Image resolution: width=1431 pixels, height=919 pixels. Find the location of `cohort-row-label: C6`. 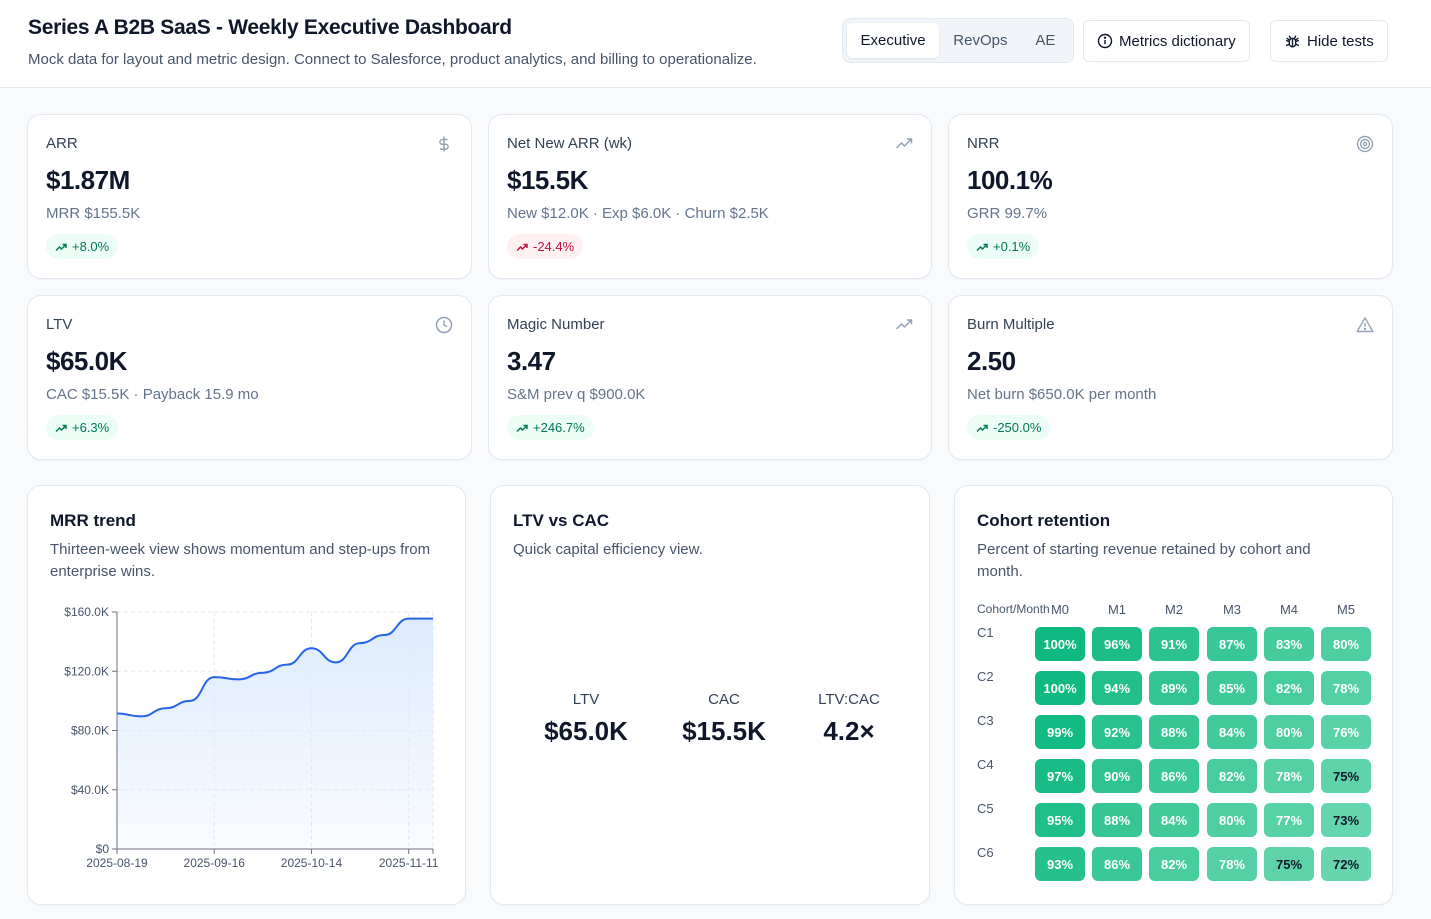

cohort-row-label: C6 is located at coordinates (985, 852).